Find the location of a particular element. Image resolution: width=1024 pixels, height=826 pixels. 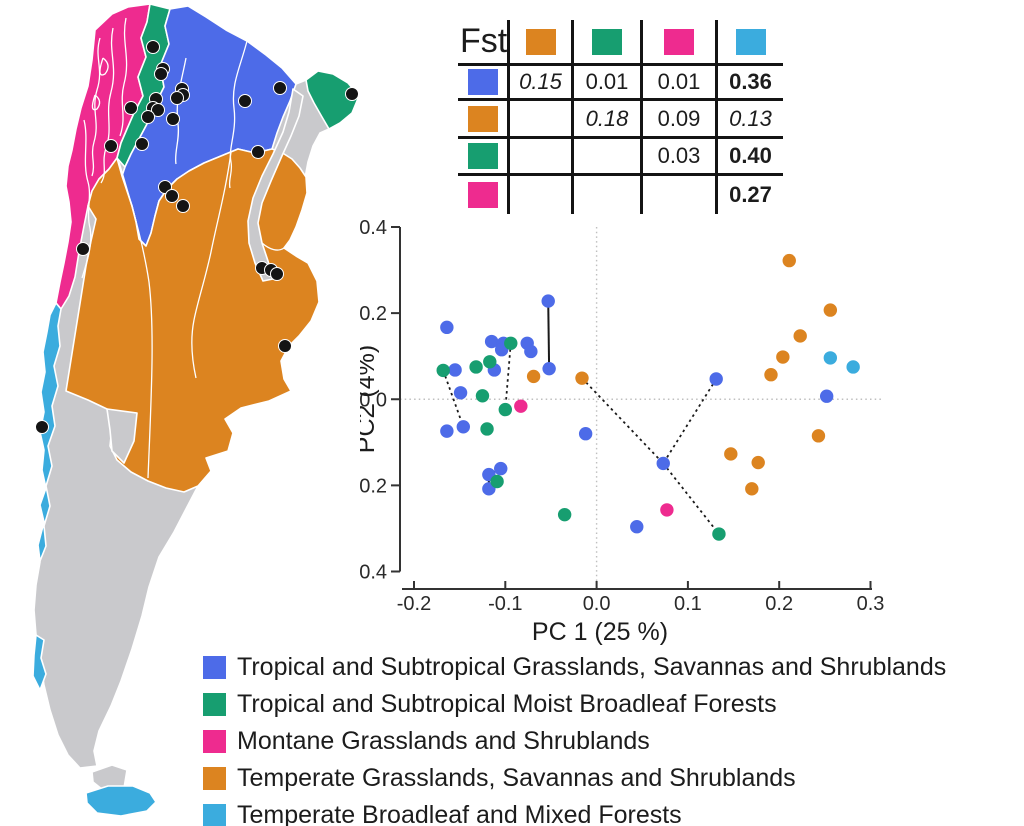

legend-item: Temperate Broadleaf and Mixed Forests is located at coordinates (574, 811).